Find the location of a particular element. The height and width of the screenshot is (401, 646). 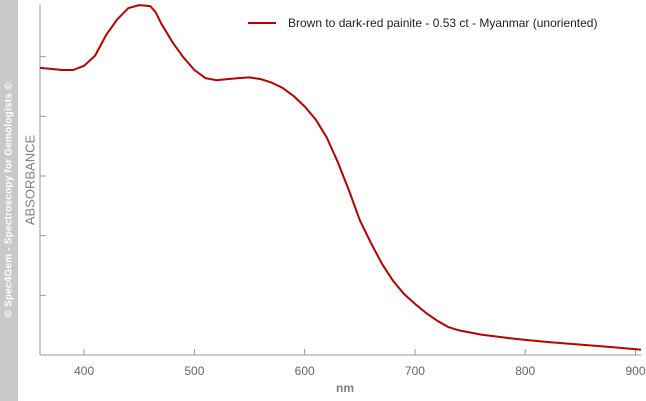

x-tick-label: 400 is located at coordinates (84, 371).